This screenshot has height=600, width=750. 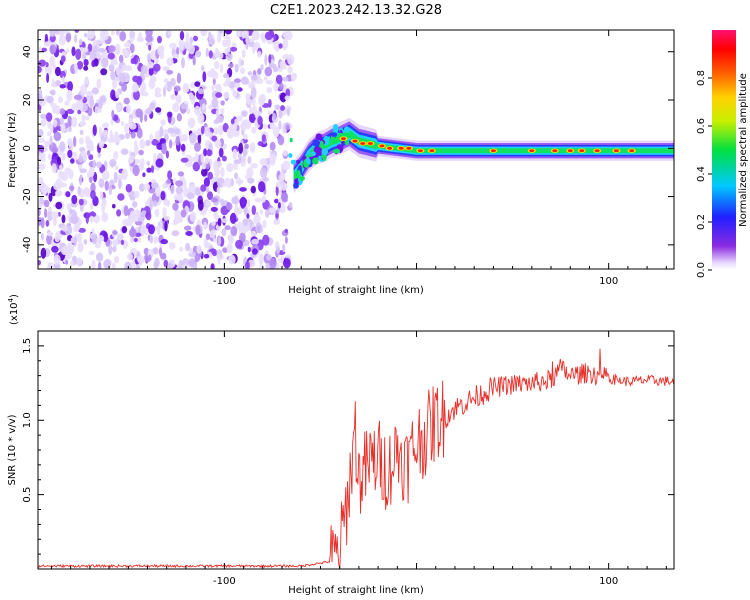 What do you see at coordinates (27, 100) in the screenshot?
I see `y-tick-label: 20` at bounding box center [27, 100].